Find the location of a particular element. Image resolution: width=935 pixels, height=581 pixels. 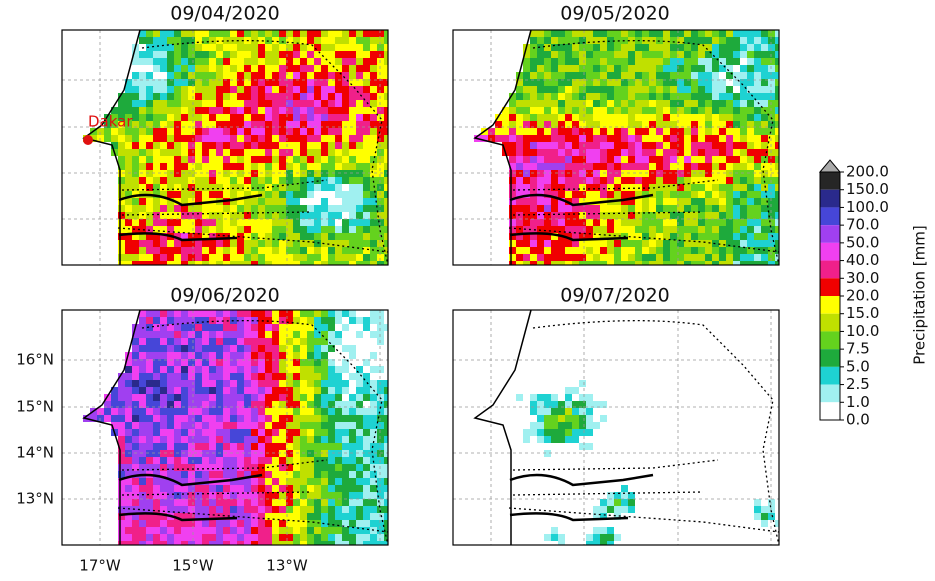

precip-field is located at coordinates (235, 427).